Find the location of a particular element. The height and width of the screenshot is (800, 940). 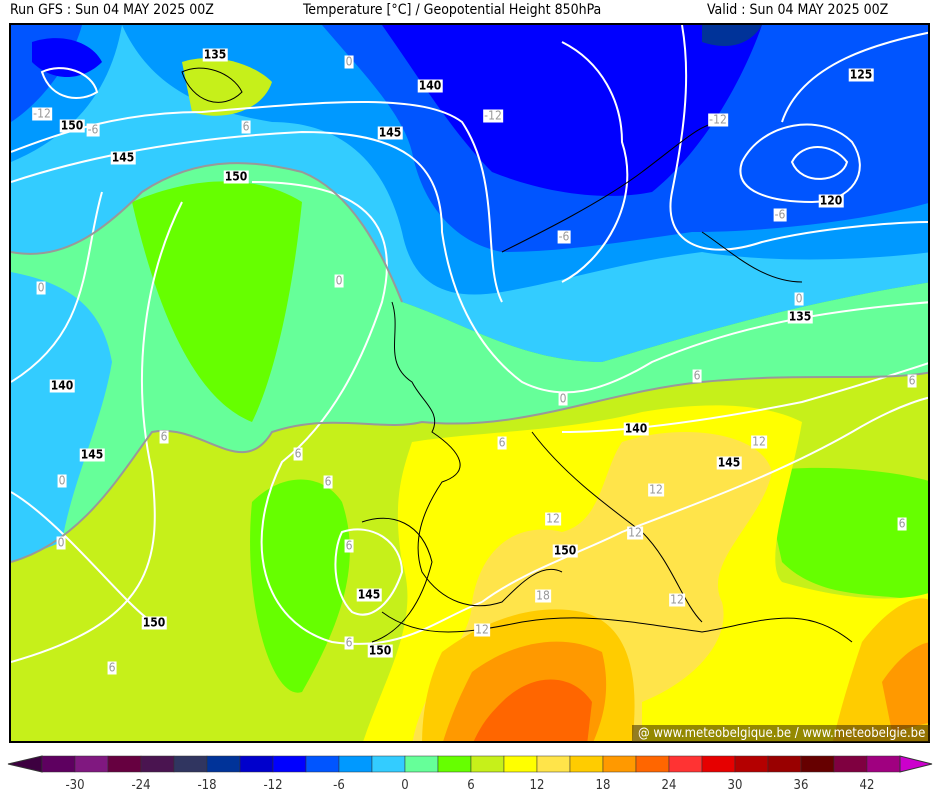

height-label: 120 is located at coordinates (831, 200).